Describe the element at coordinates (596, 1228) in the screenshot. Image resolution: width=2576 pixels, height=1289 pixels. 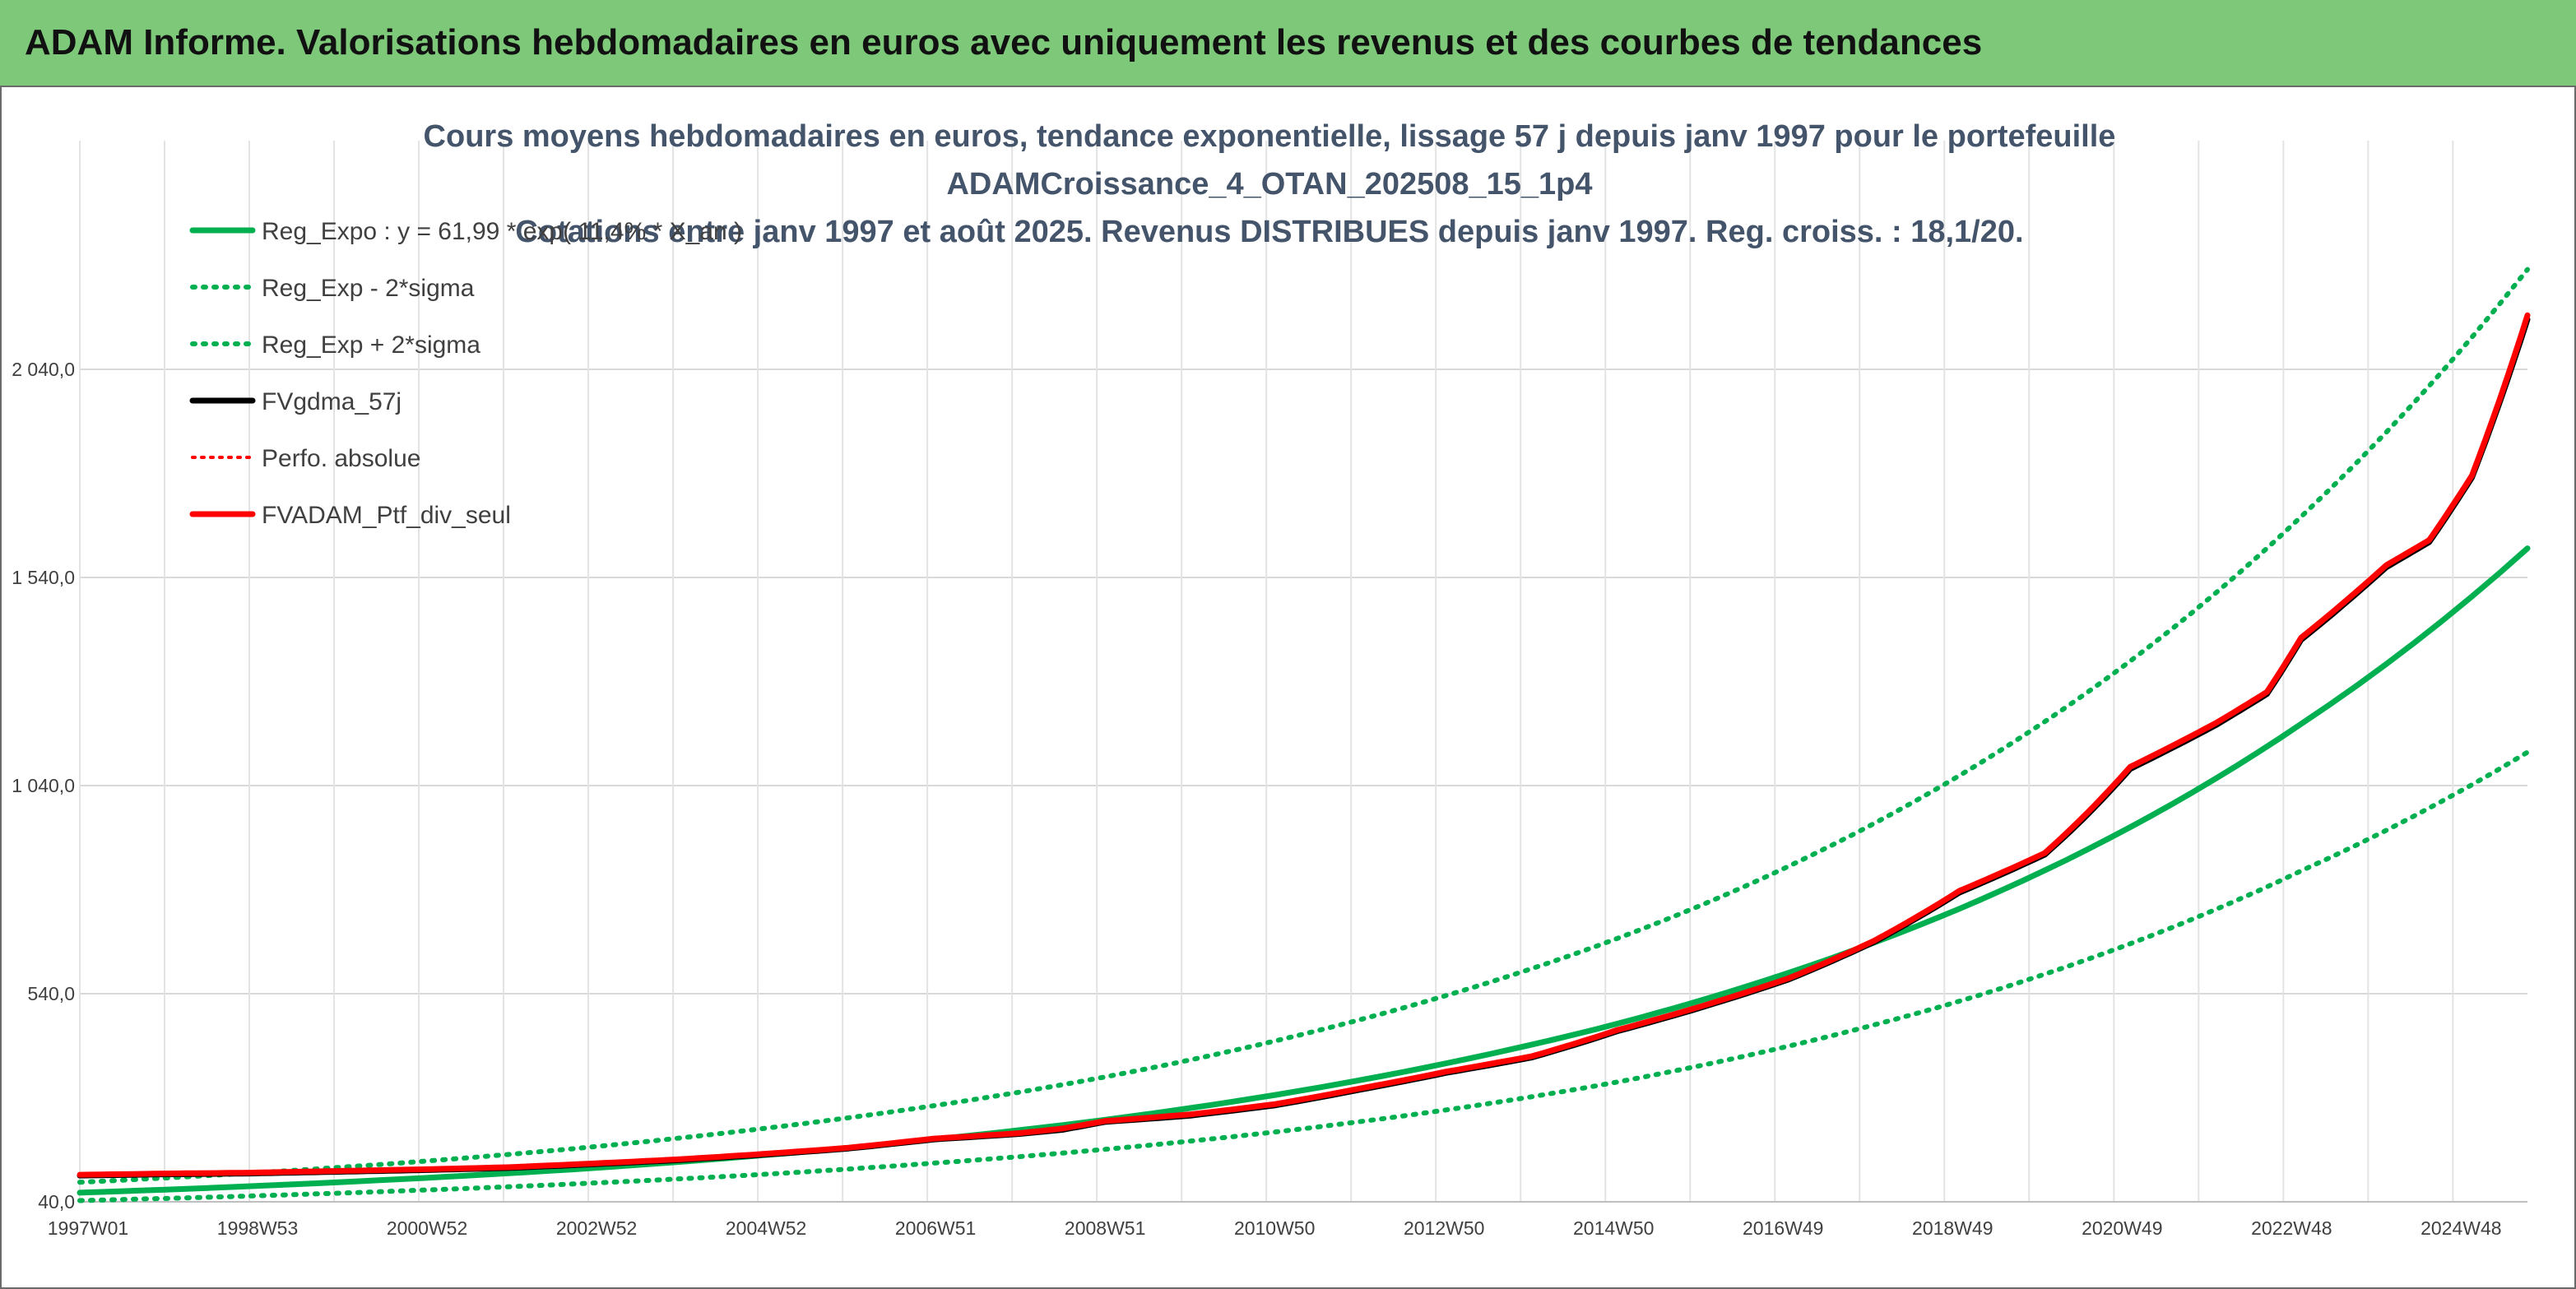
I see `x-tick-label: 2002W52` at that location.